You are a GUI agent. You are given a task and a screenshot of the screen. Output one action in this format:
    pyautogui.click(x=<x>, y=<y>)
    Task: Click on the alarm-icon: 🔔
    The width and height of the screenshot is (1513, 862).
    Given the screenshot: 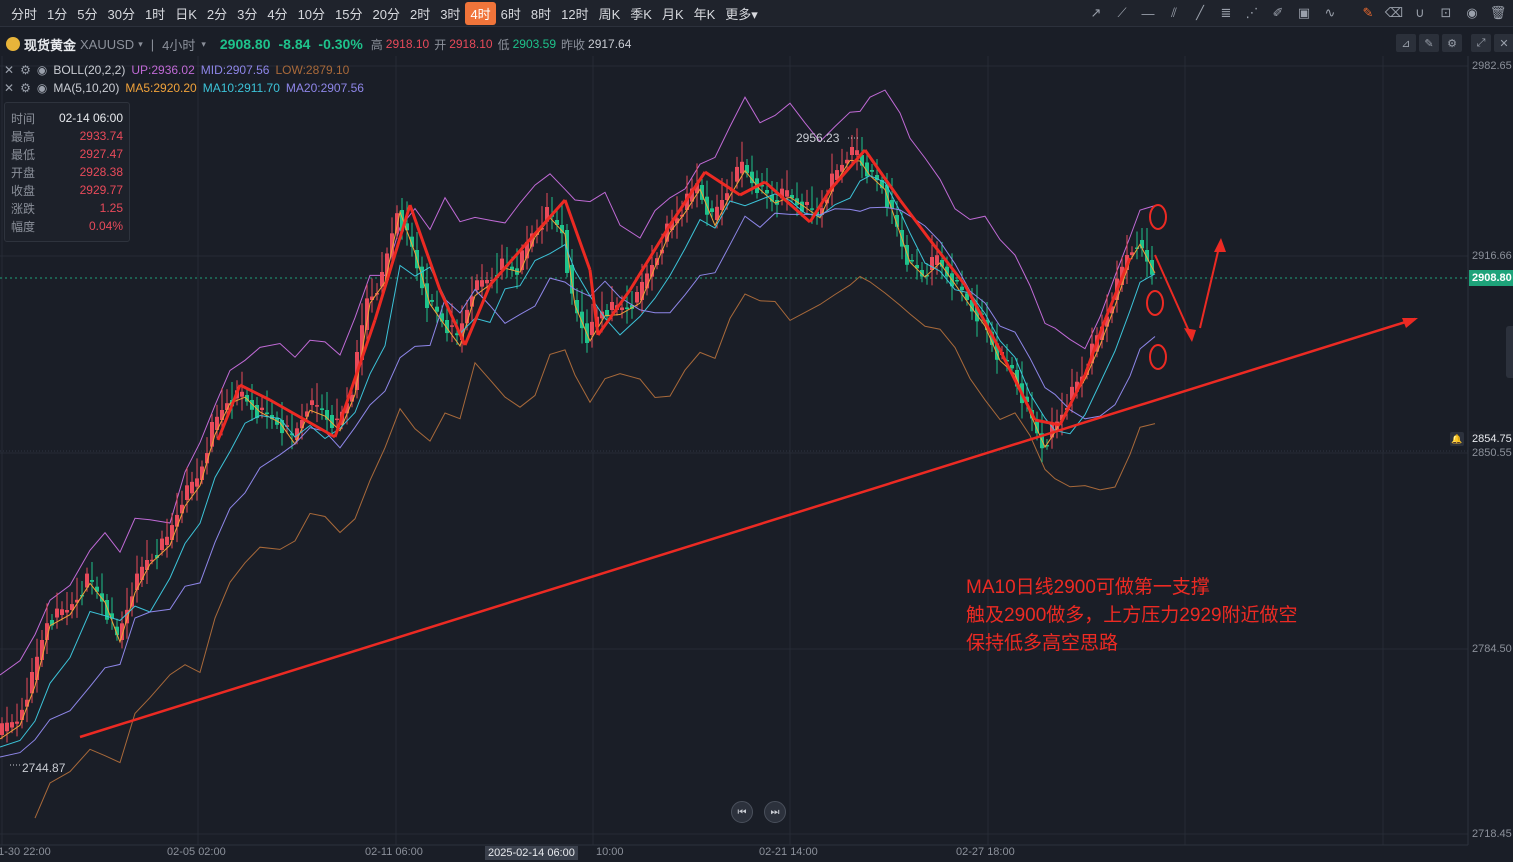 What is the action you would take?
    pyautogui.click(x=1457, y=439)
    